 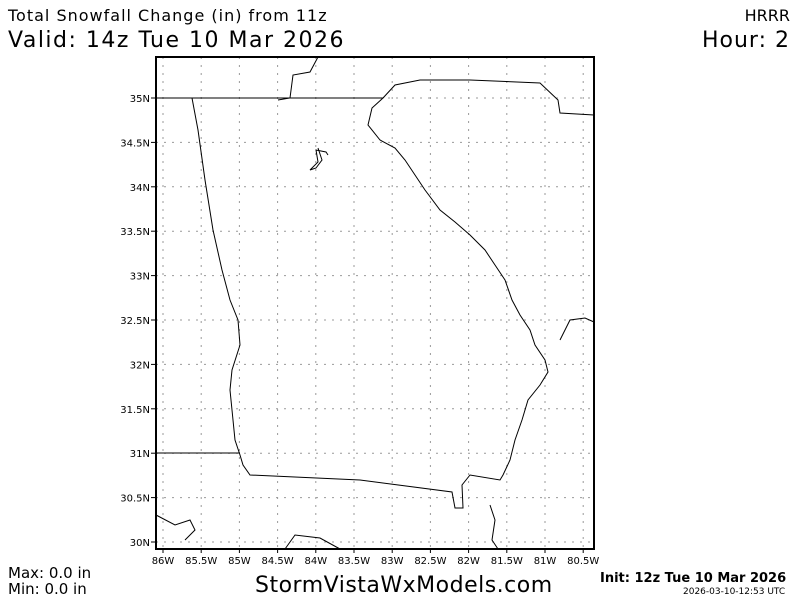 What do you see at coordinates (278, 561) in the screenshot?
I see `lon-label: 84.5W` at bounding box center [278, 561].